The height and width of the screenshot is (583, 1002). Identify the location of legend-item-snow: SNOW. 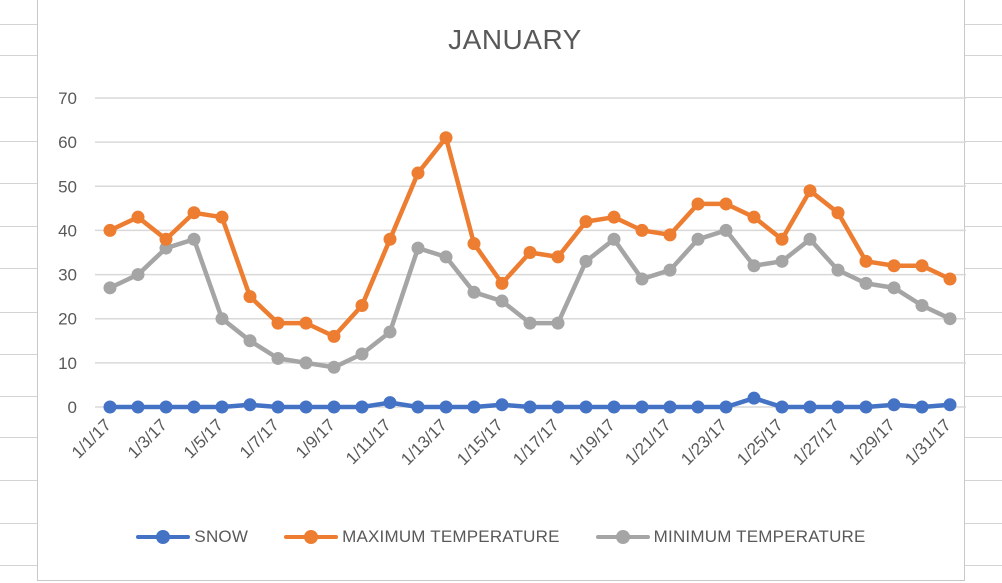
(192, 537).